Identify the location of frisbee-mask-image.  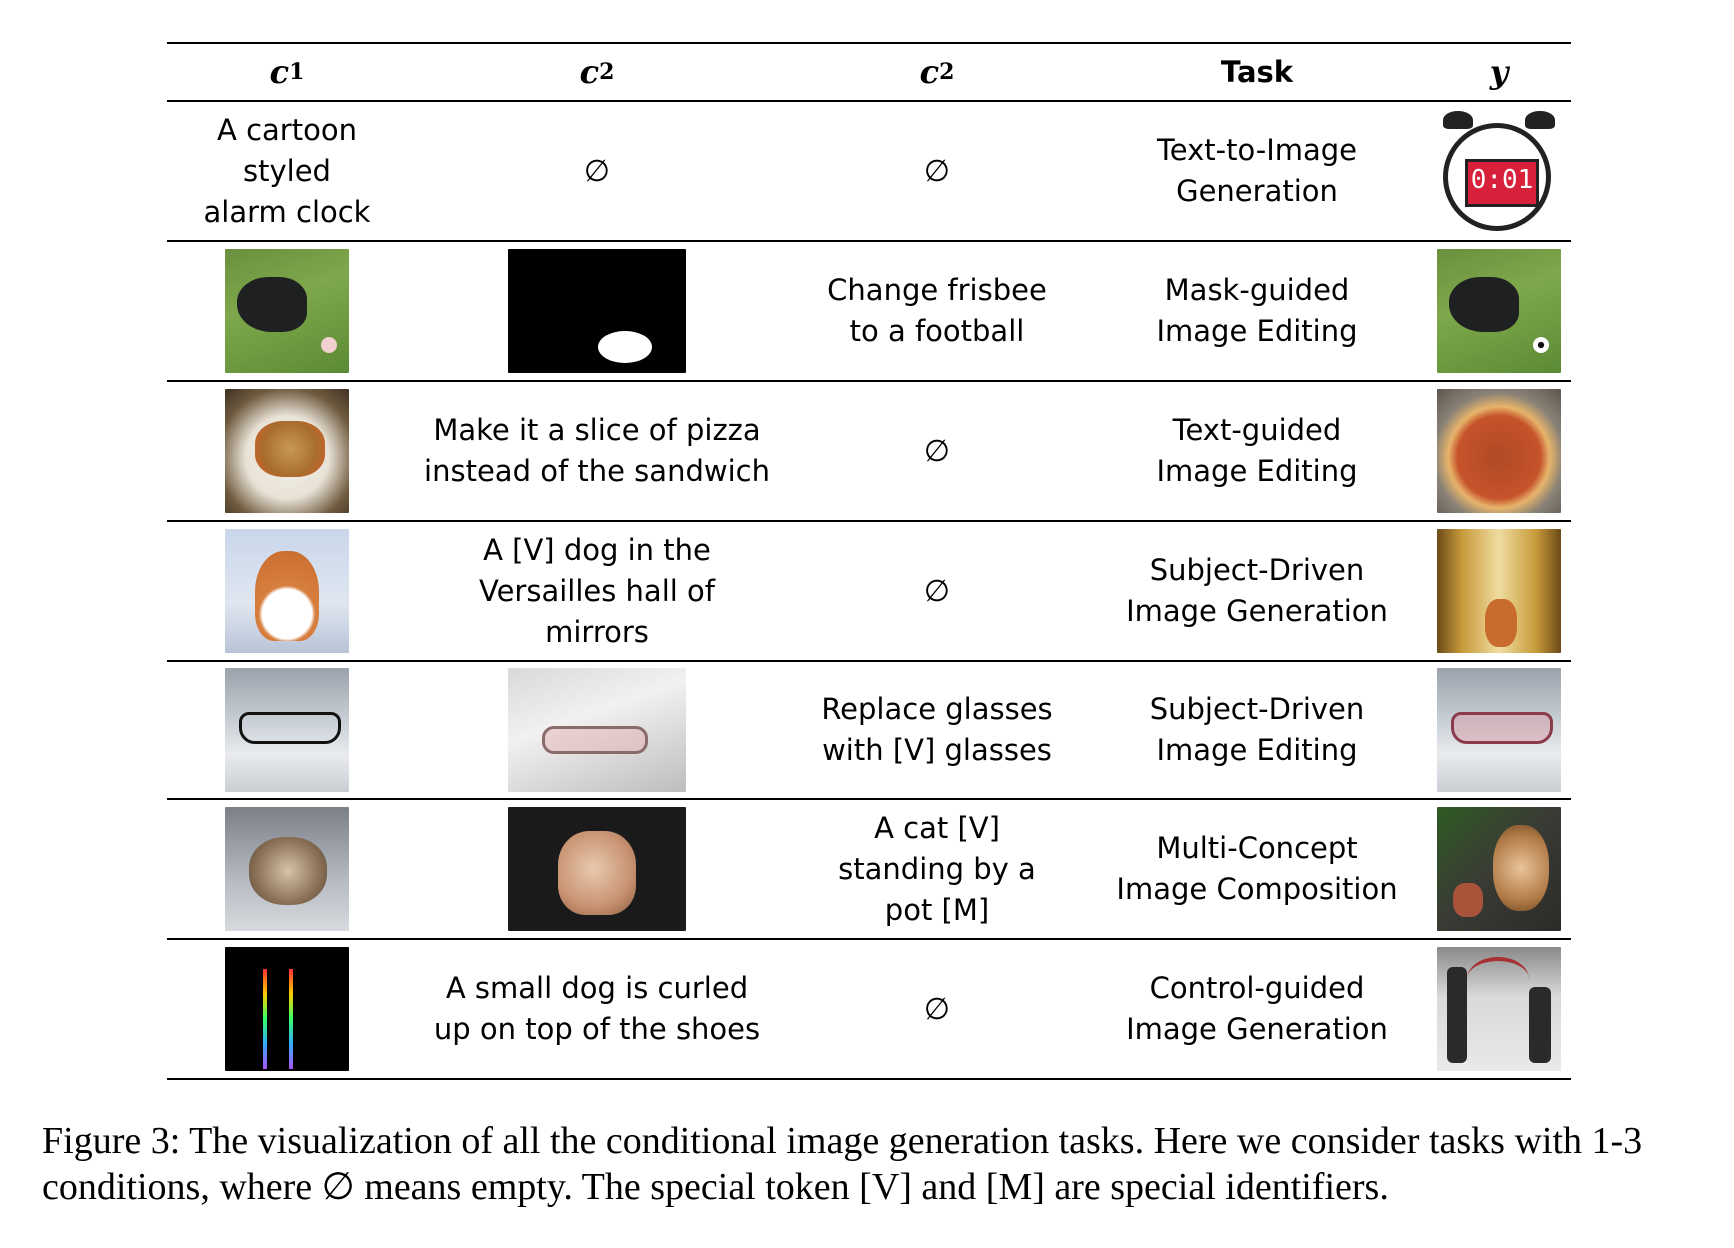
(597, 311).